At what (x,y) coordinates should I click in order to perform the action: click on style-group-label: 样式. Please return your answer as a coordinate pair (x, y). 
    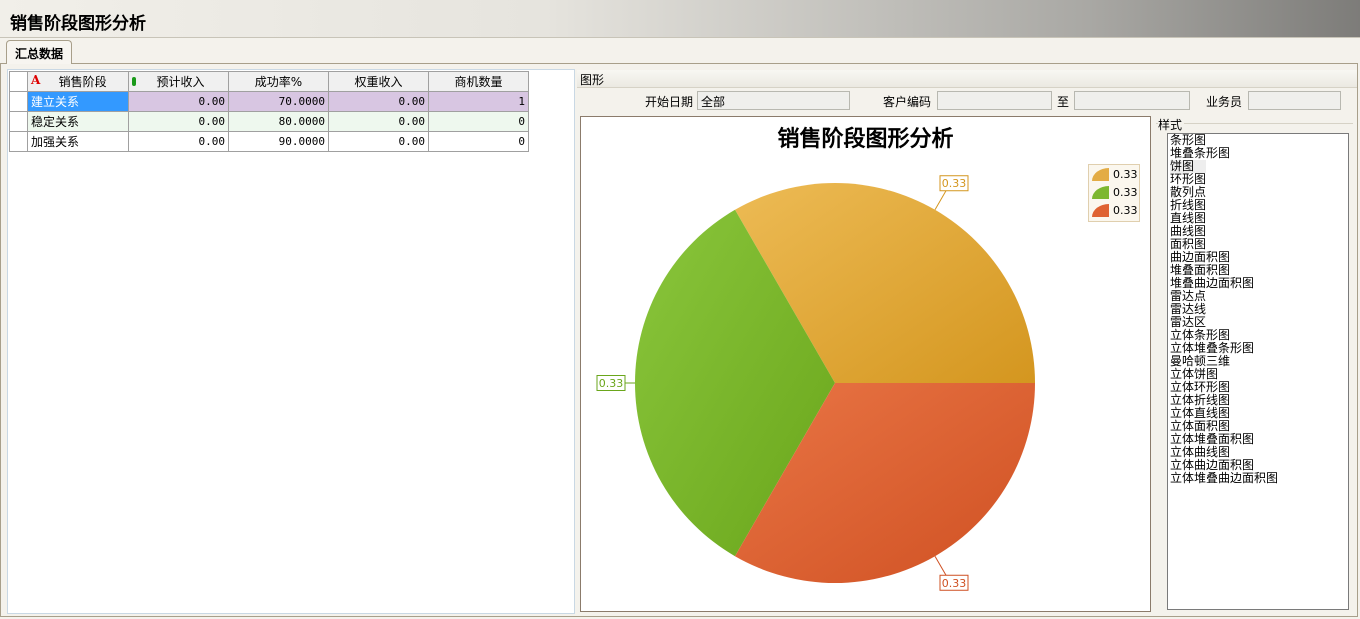
    Looking at the image, I should click on (1171, 124).